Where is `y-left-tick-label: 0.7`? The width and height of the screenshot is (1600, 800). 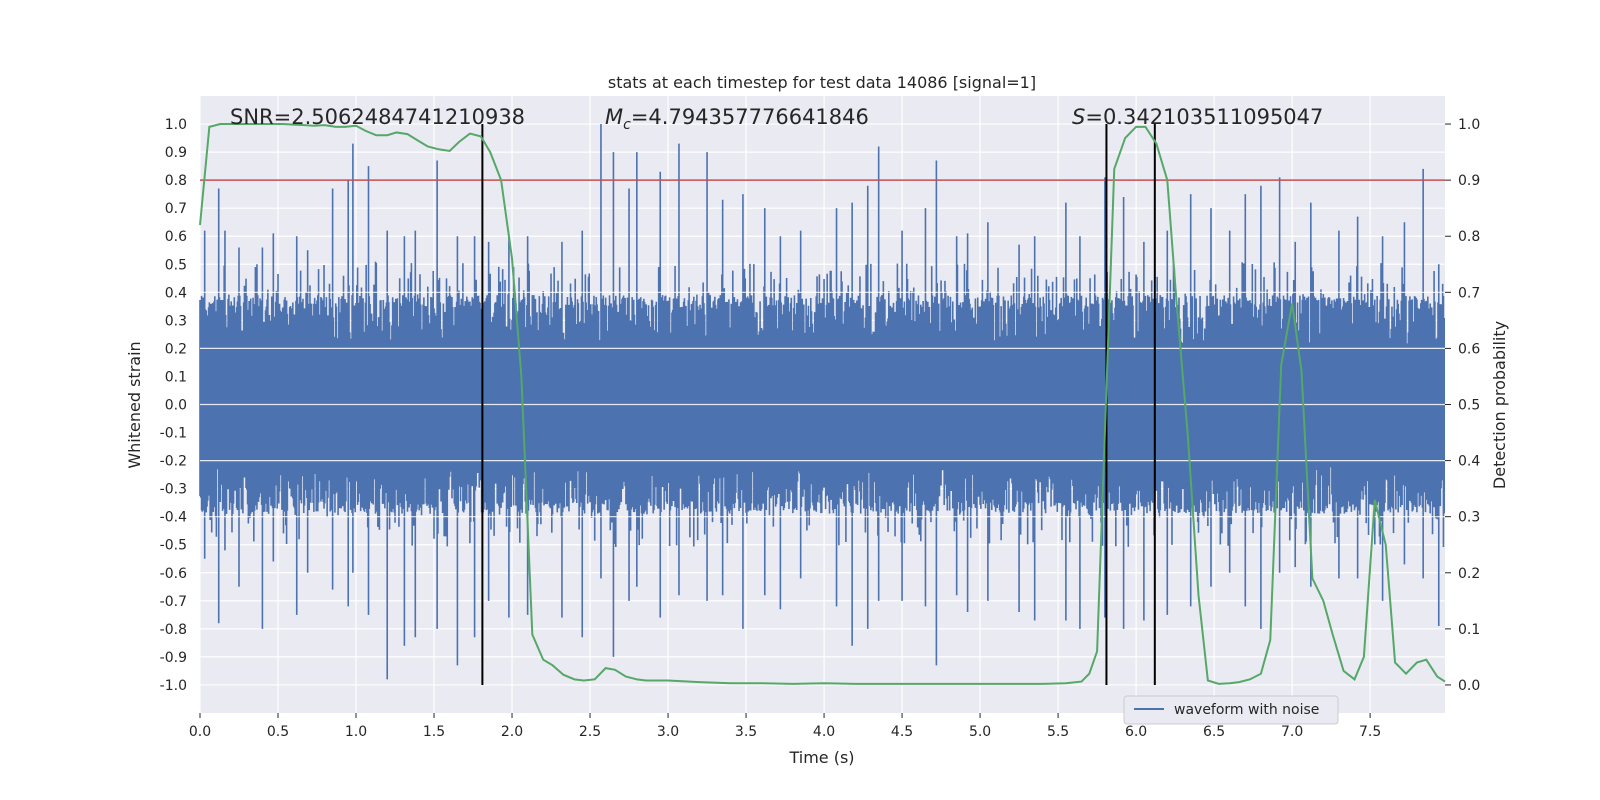 y-left-tick-label: 0.7 is located at coordinates (176, 209).